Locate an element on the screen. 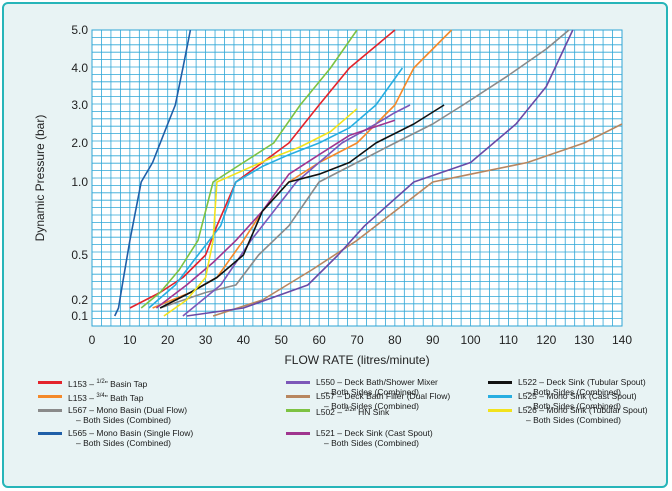 The width and height of the screenshot is (672, 491). legend-label: L550 – Deck Bath/Shower Mixer is located at coordinates (377, 382).